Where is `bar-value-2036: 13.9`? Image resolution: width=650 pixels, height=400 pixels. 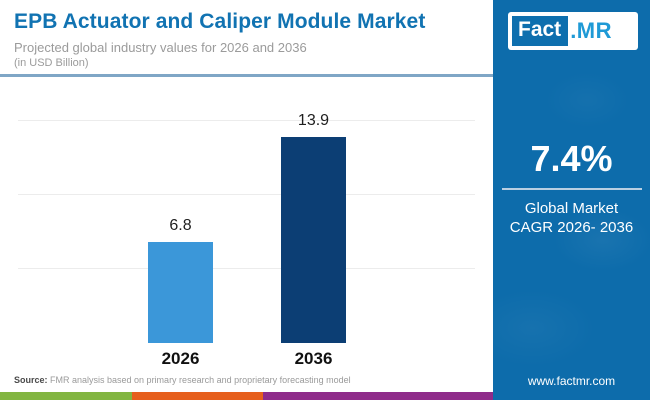
bar-value-2036: 13.9 is located at coordinates (313, 120).